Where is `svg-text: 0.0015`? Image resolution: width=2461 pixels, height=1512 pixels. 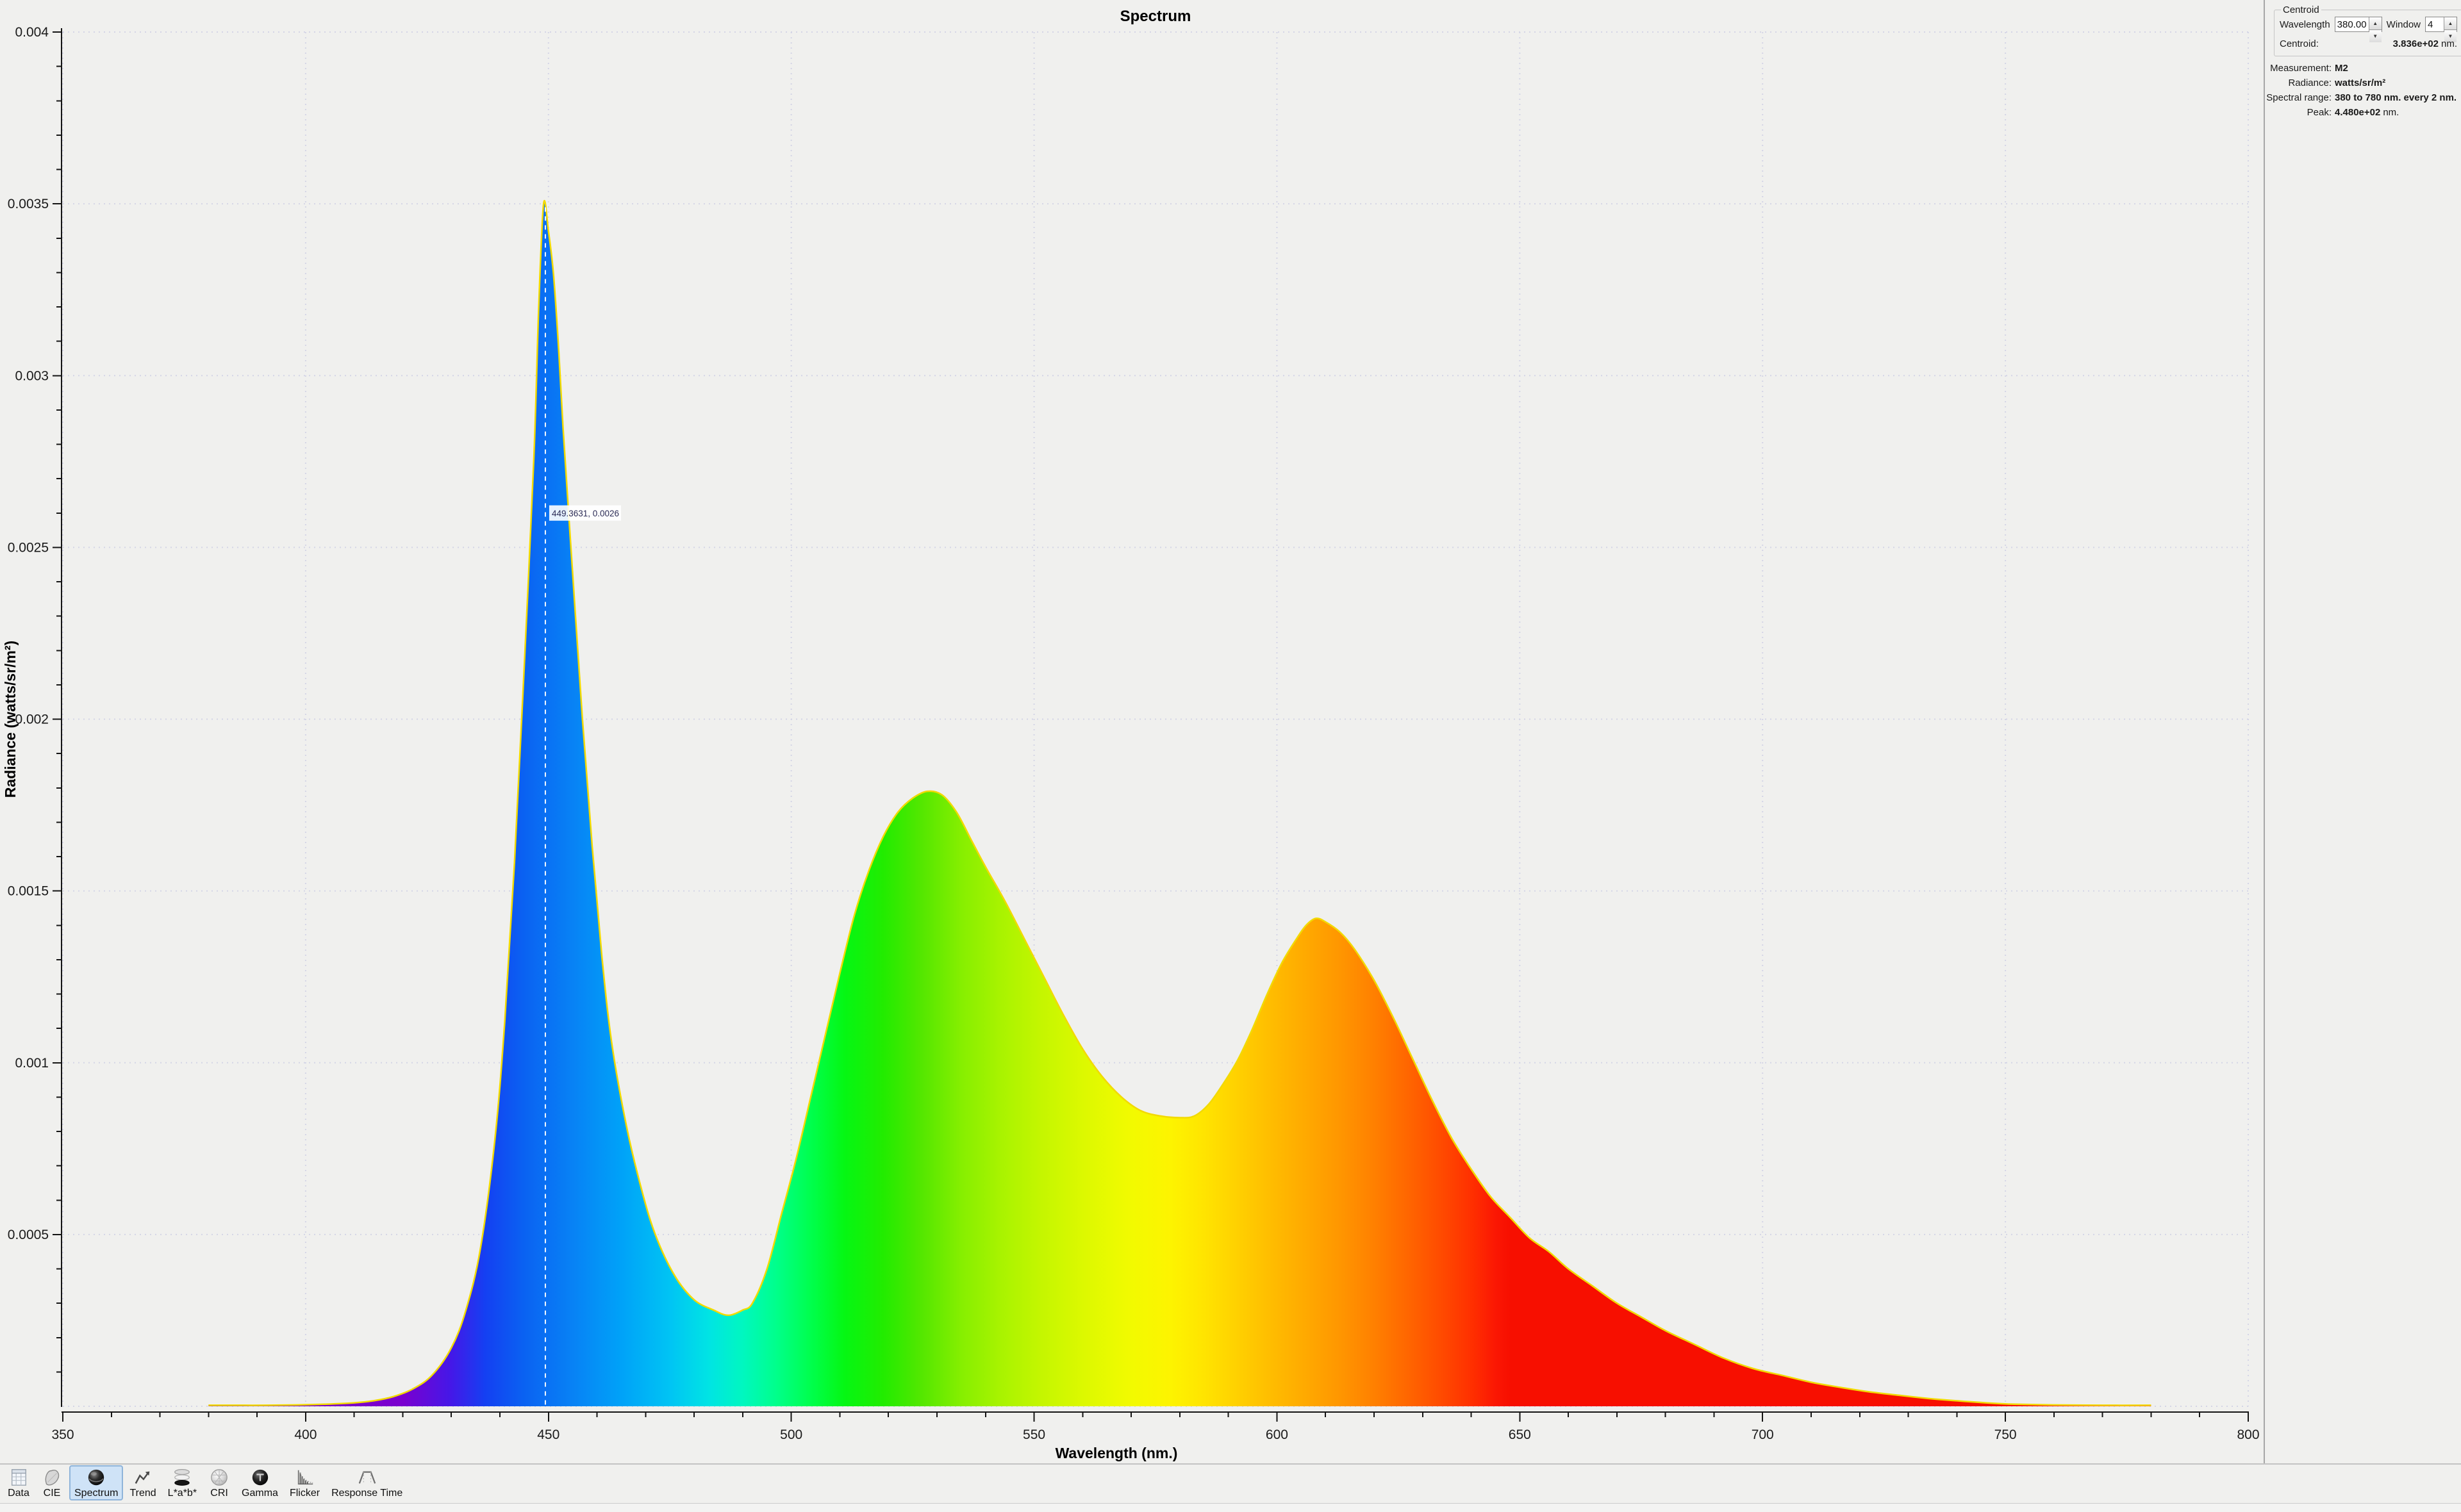
svg-text: 0.0015 is located at coordinates (28, 891).